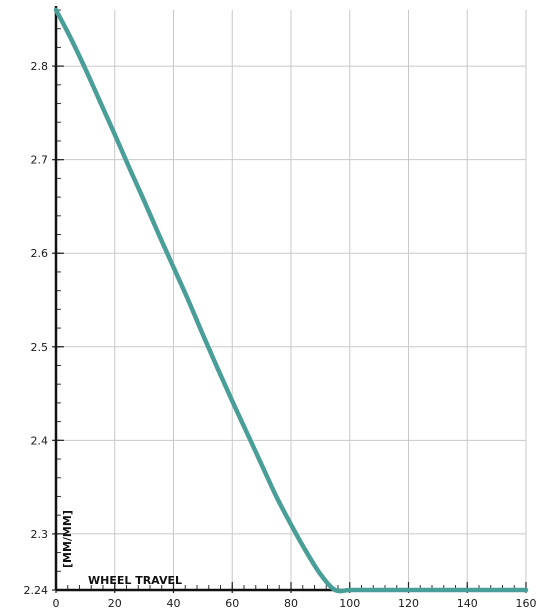 This screenshot has width=552, height=615. I want to click on x-tick-label: 80, so click(291, 603).